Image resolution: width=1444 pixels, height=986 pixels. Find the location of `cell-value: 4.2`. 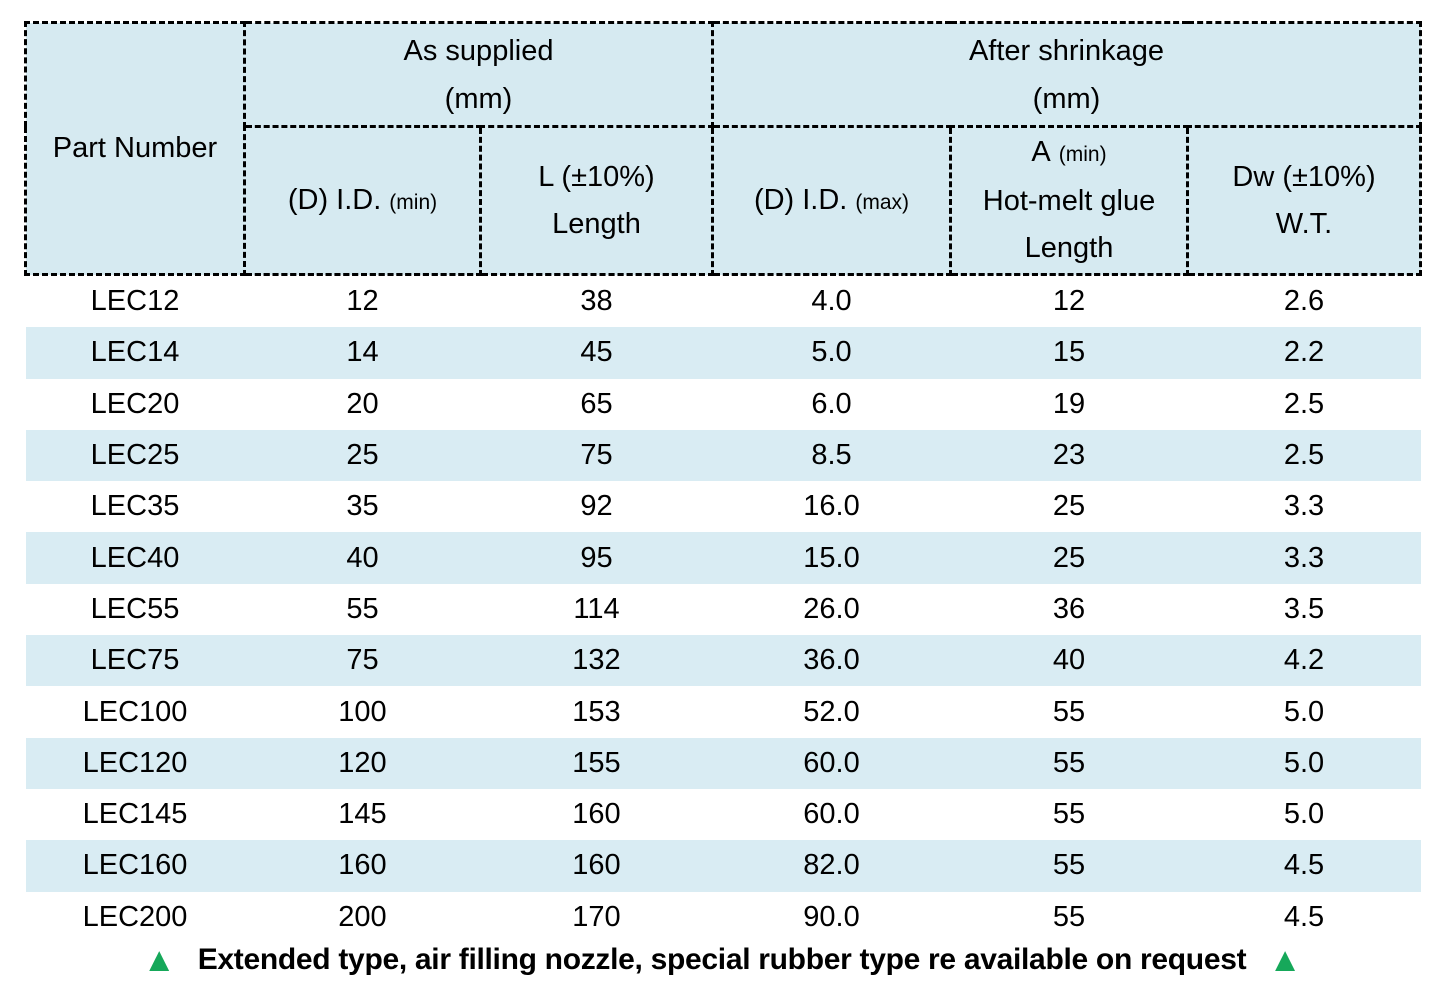

cell-value: 4.2 is located at coordinates (1304, 661).